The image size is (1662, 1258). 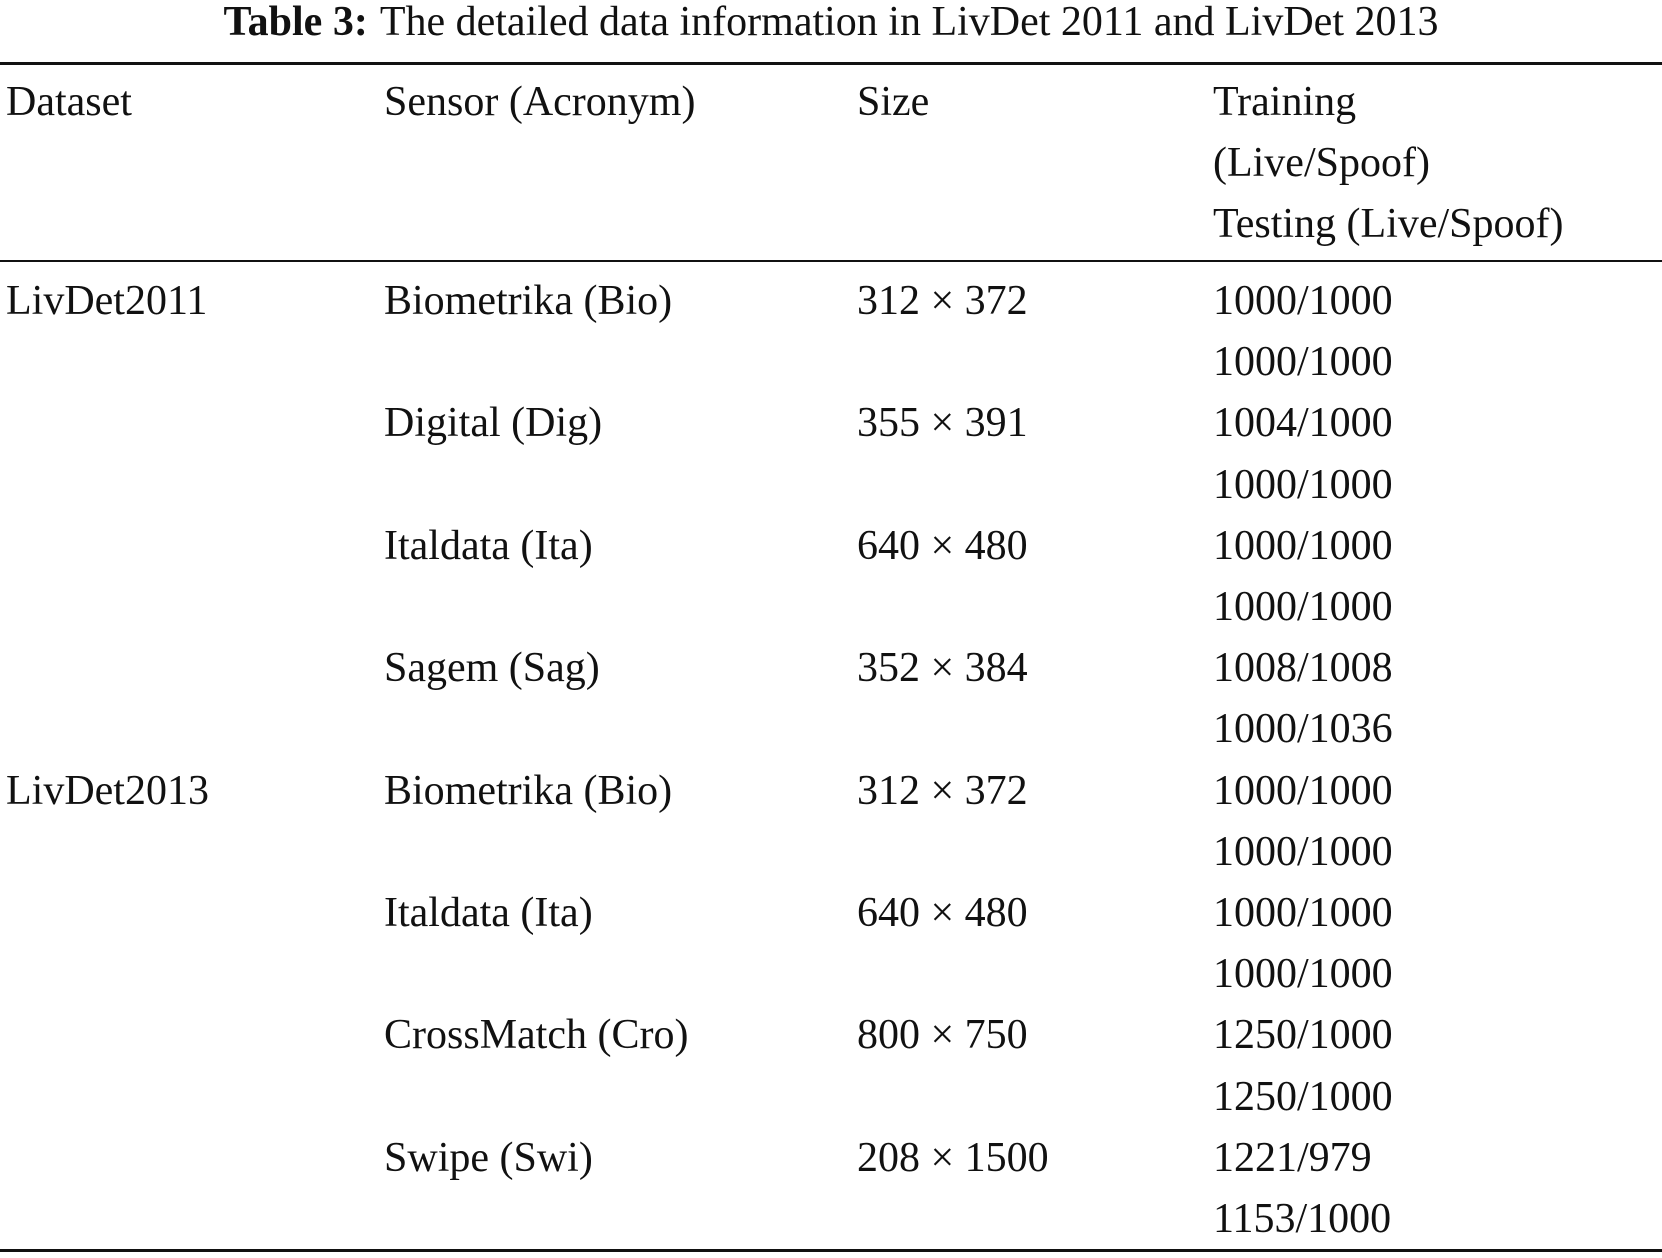 What do you see at coordinates (1292, 1157) in the screenshot?
I see `training-cell: 1221/979` at bounding box center [1292, 1157].